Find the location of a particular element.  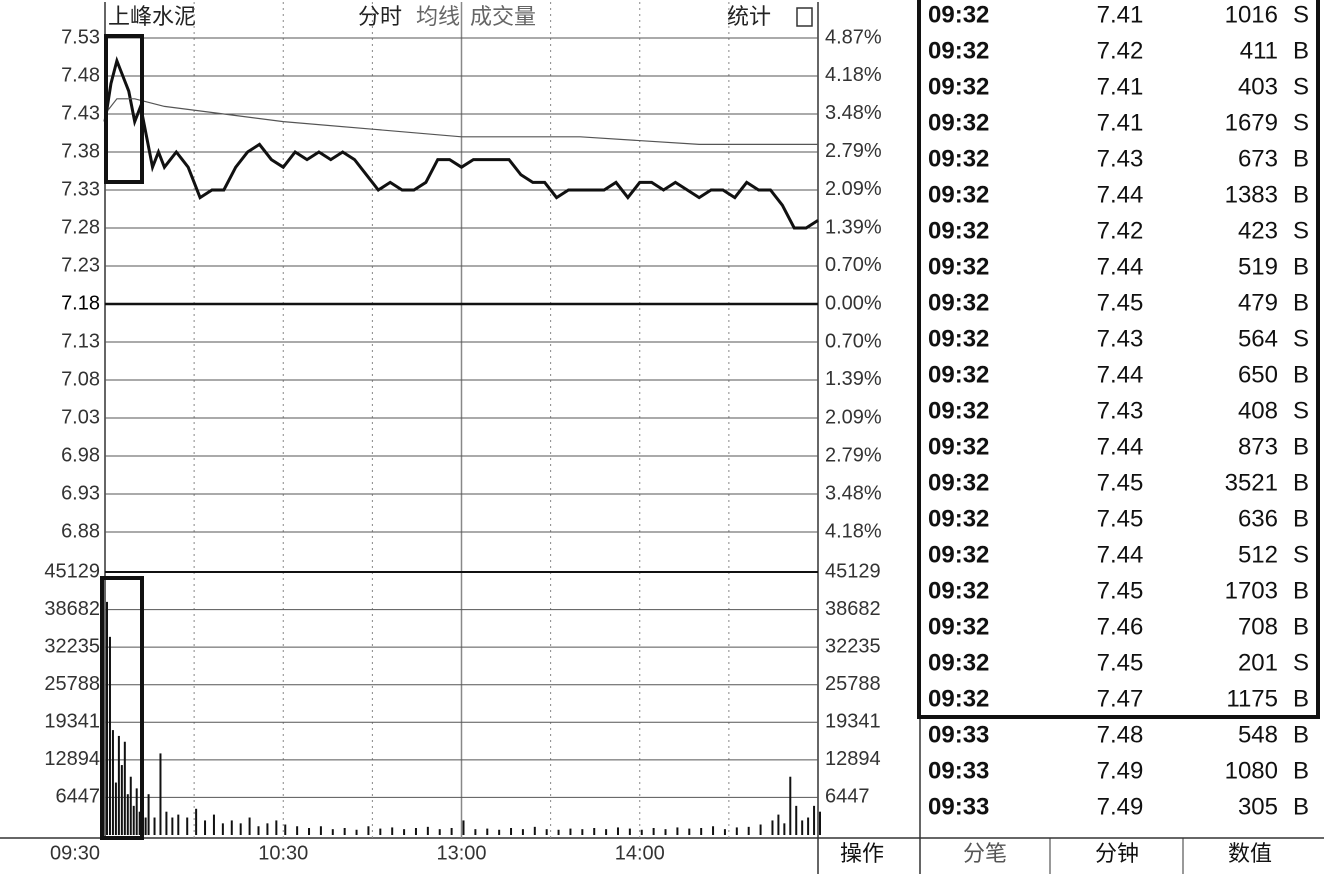

y-tick-label: 19341 is located at coordinates (72, 722).